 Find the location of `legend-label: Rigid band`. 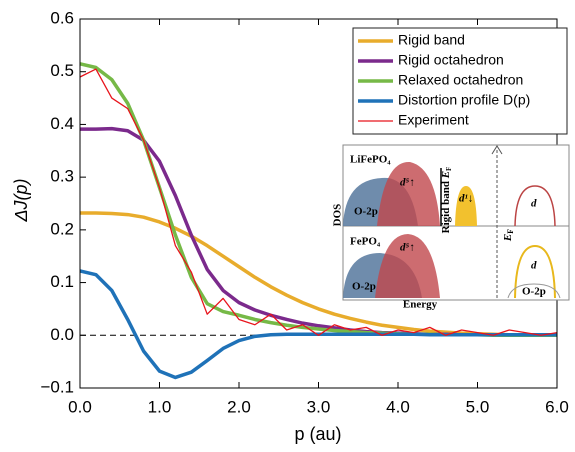

legend-label: Rigid band is located at coordinates (431, 40).